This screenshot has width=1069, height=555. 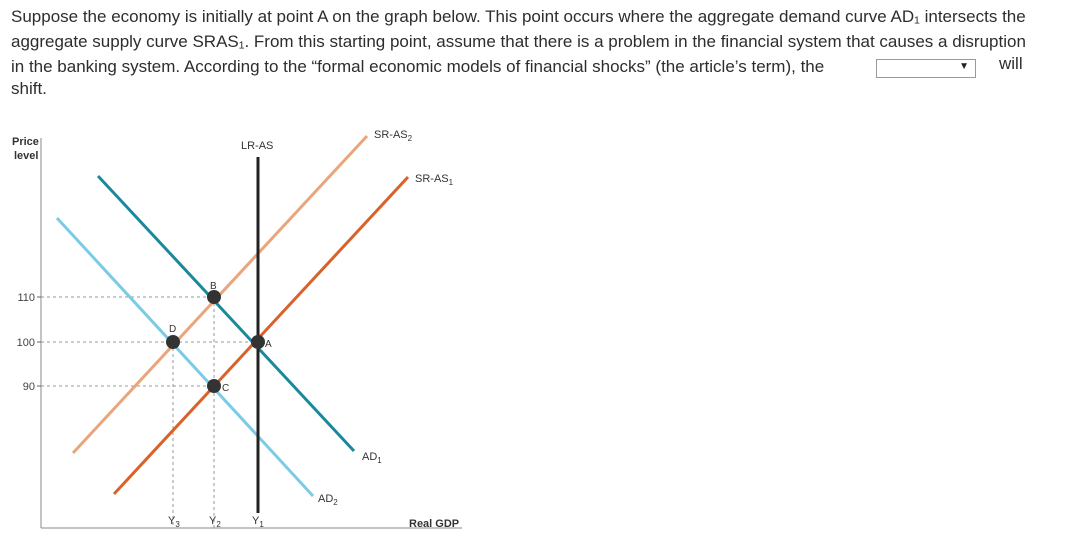 What do you see at coordinates (225, 388) in the screenshot?
I see `point-c-label: C` at bounding box center [225, 388].